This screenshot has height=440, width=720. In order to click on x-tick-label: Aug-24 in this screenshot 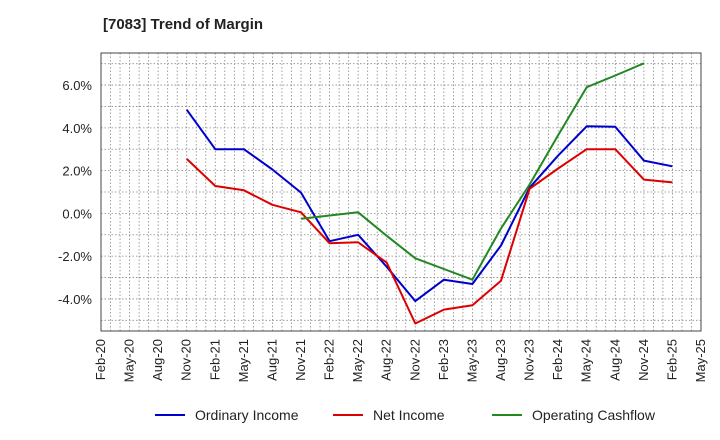, I will do `click(614, 360)`.